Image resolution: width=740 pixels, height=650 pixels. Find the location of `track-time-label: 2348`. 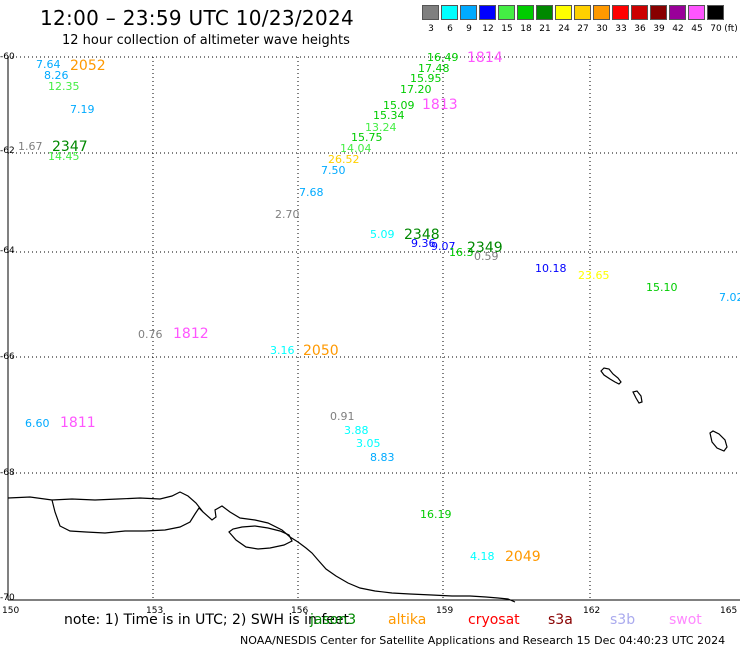

track-time-label: 2348 is located at coordinates (422, 235).